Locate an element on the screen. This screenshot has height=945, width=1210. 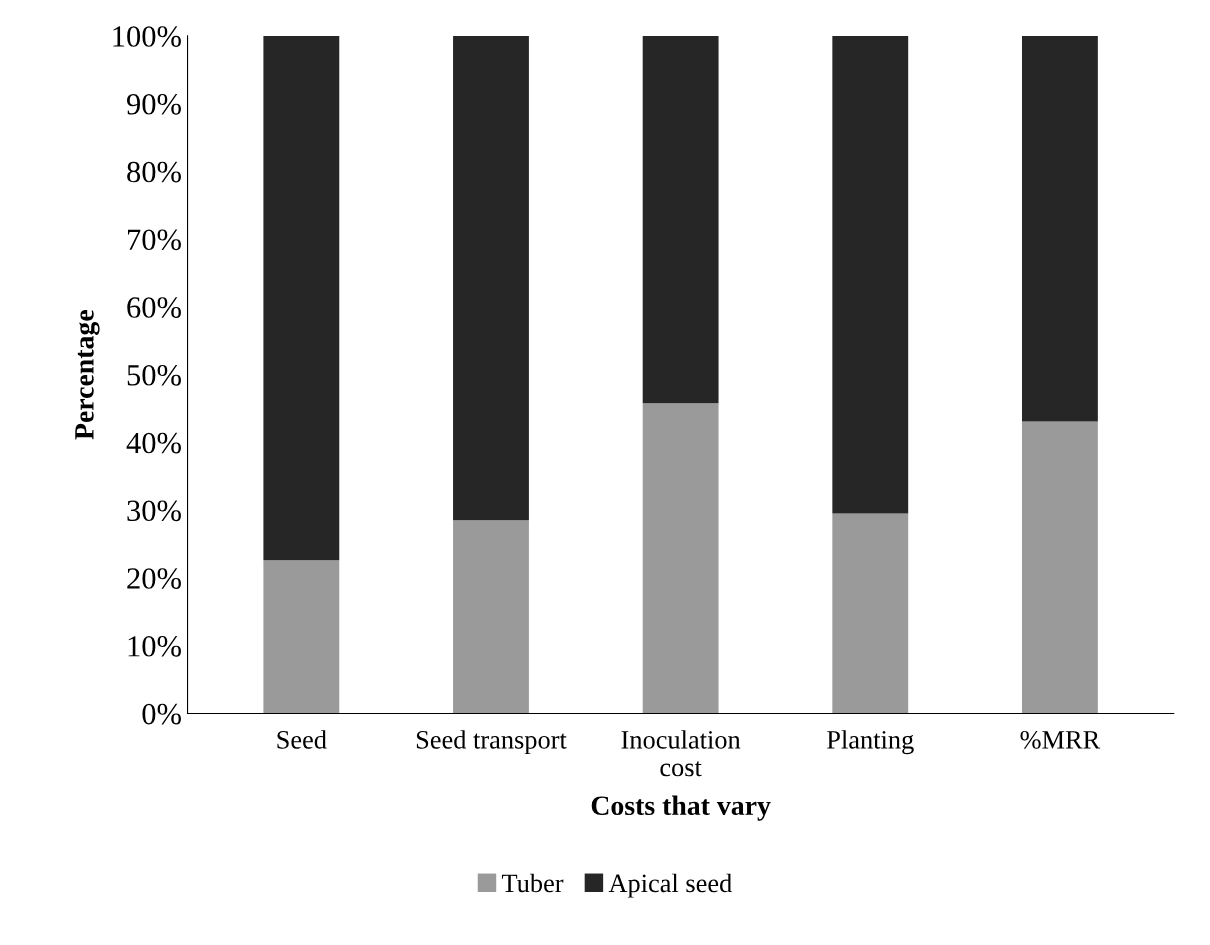
y-tick-label: 10% is located at coordinates (154, 646).